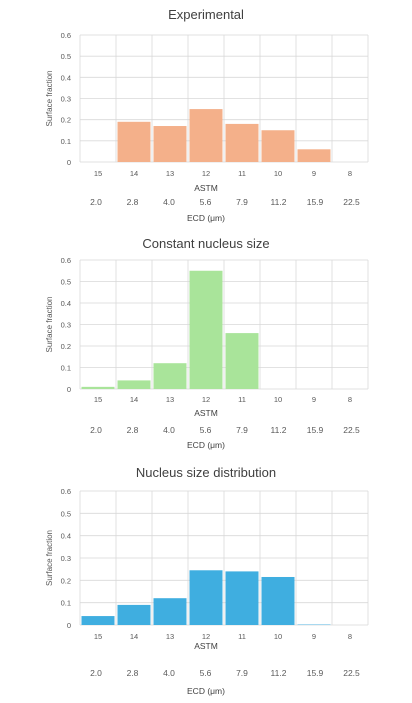 The height and width of the screenshot is (703, 412). I want to click on x2-axis-label-ecd-distribution: ECD (μm), so click(206, 691).